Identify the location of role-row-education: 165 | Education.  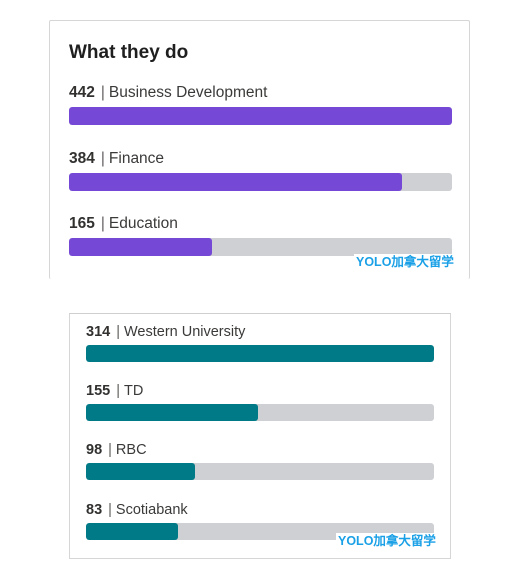
(260, 235).